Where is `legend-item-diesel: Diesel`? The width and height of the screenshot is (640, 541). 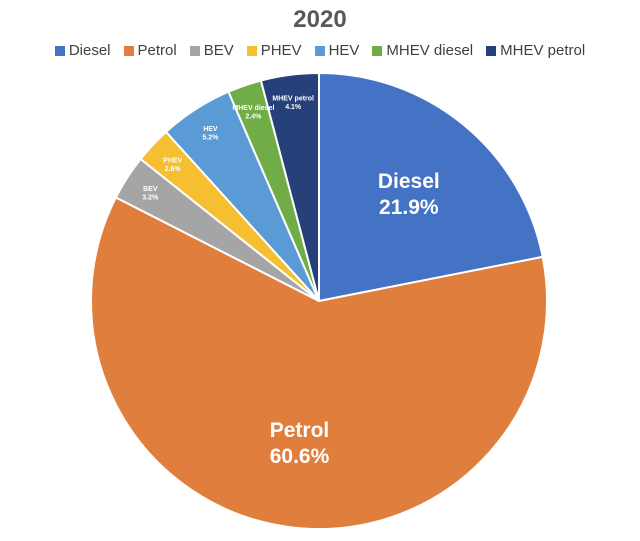 legend-item-diesel: Diesel is located at coordinates (82, 50).